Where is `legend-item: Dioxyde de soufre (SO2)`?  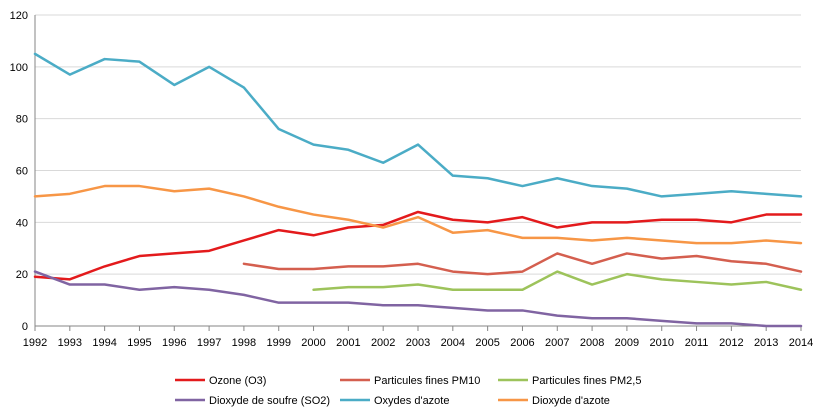
legend-item: Dioxyde de soufre (SO2) is located at coordinates (252, 401).